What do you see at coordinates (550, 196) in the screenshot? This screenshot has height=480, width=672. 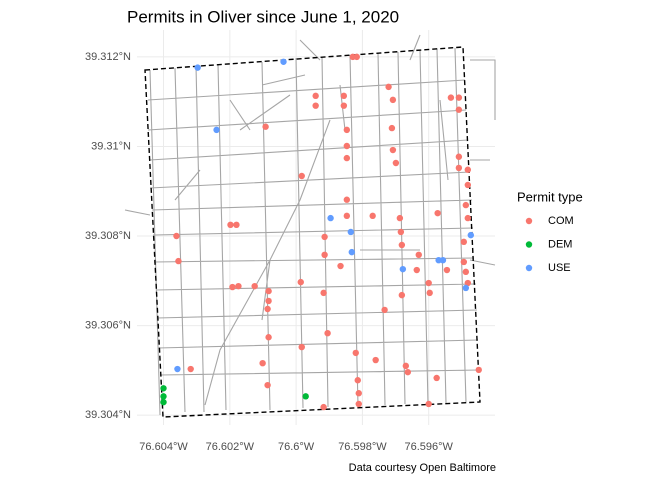 I see `legend-title: Permit type` at bounding box center [550, 196].